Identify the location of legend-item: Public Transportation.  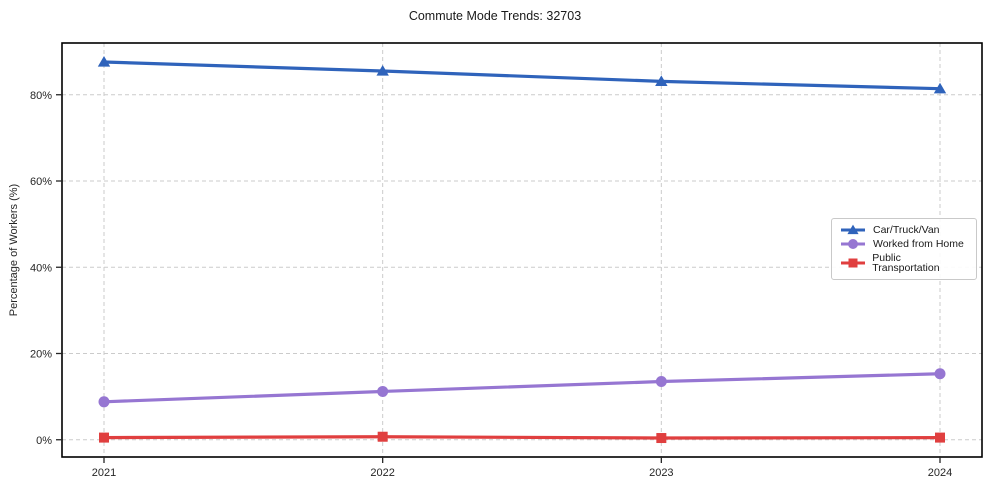
(904, 263).